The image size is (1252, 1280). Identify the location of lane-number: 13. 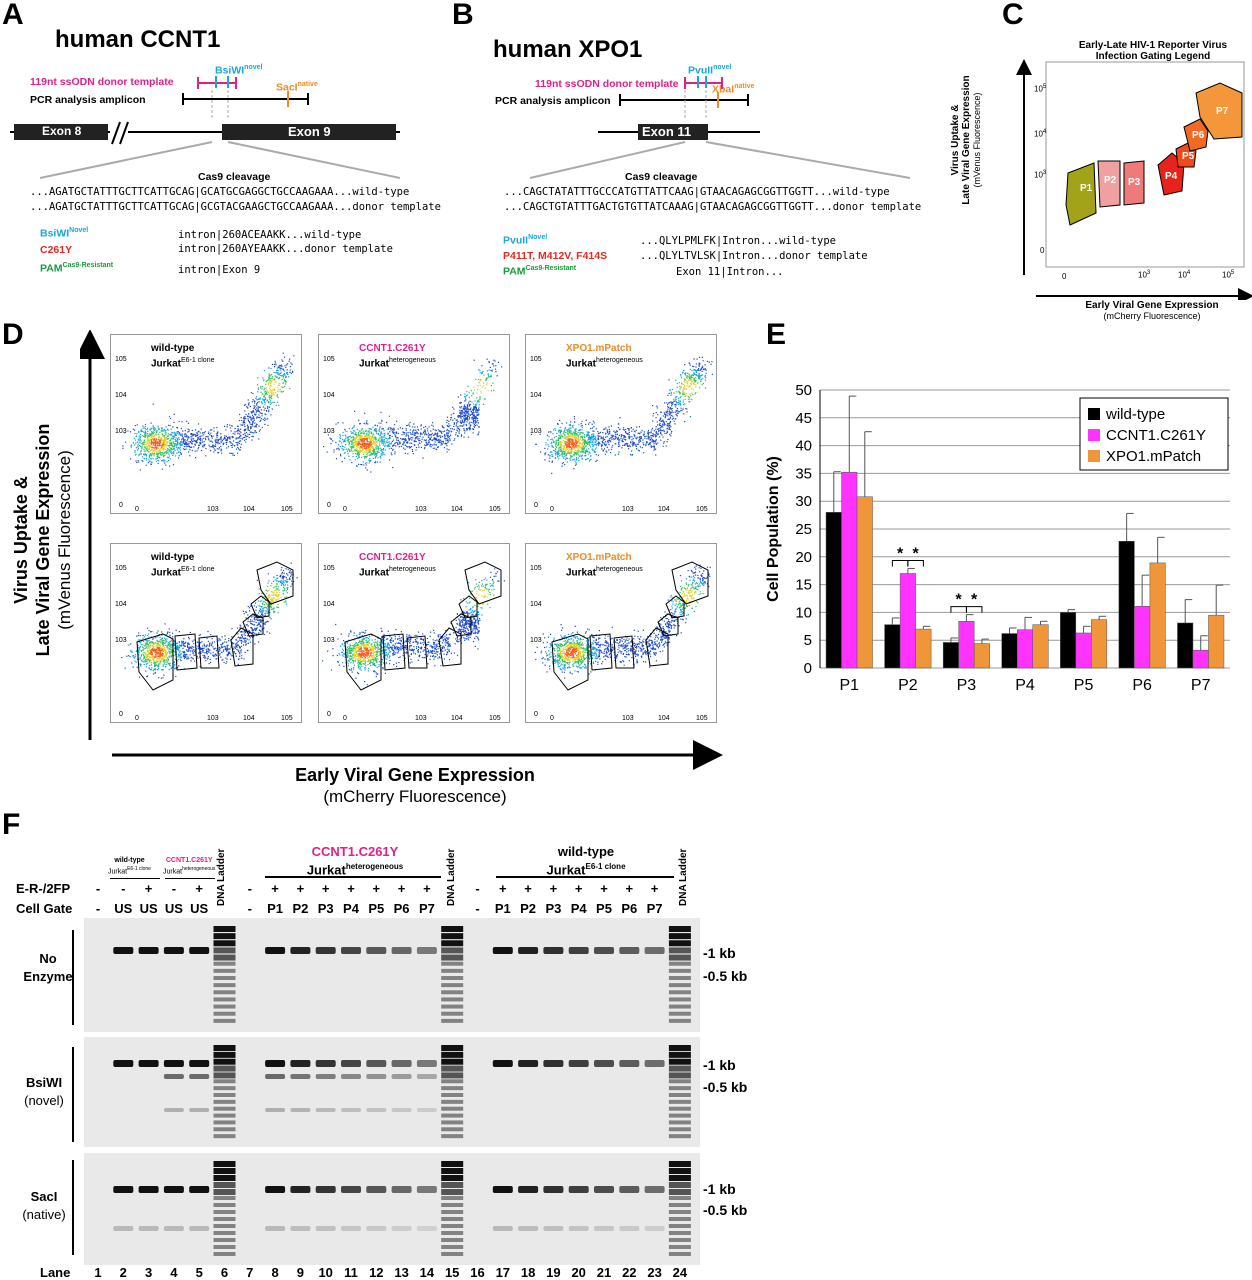
(401, 1272).